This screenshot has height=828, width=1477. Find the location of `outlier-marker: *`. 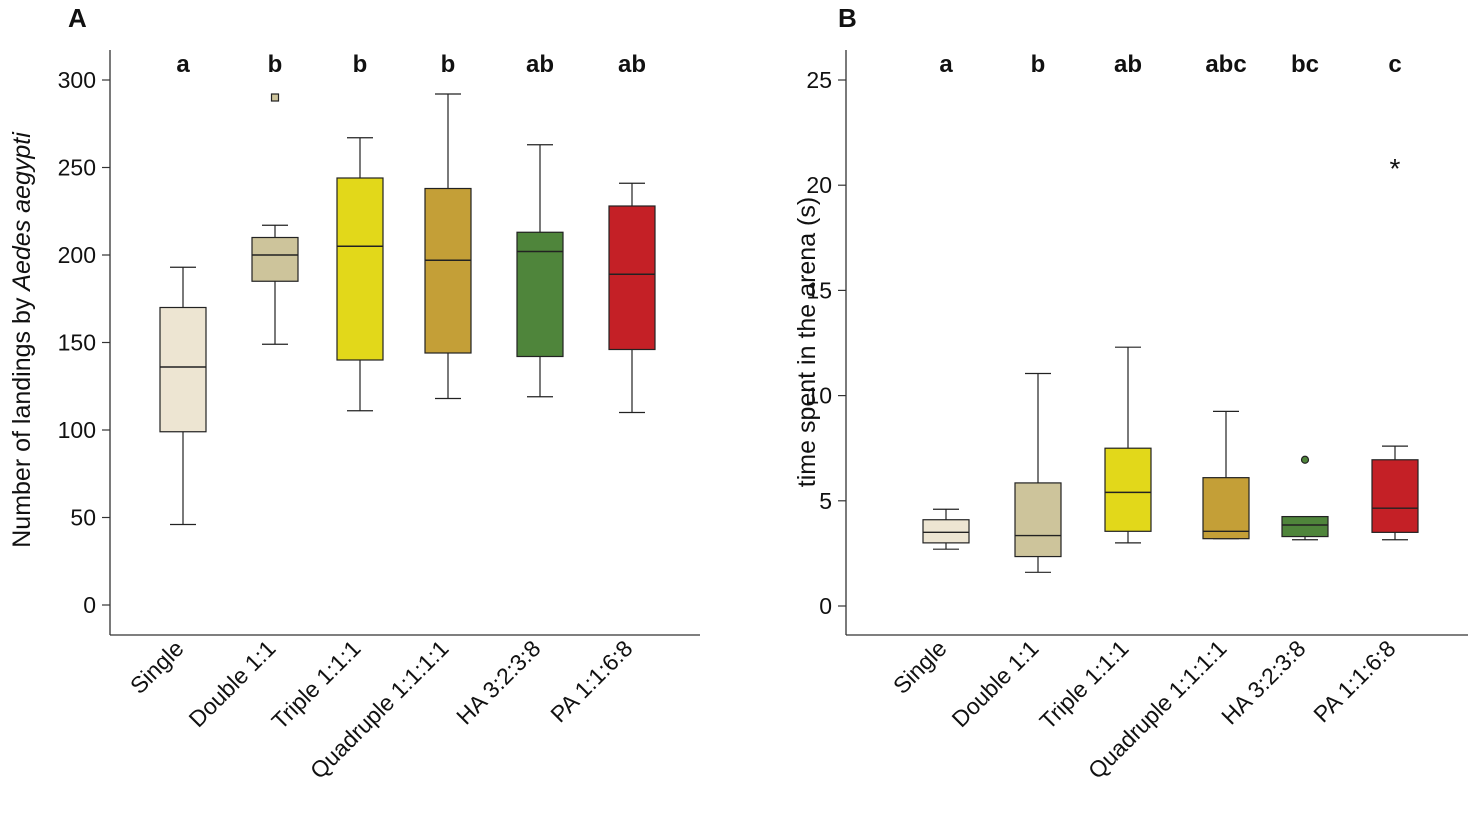

outlier-marker: * is located at coordinates (1395, 168).